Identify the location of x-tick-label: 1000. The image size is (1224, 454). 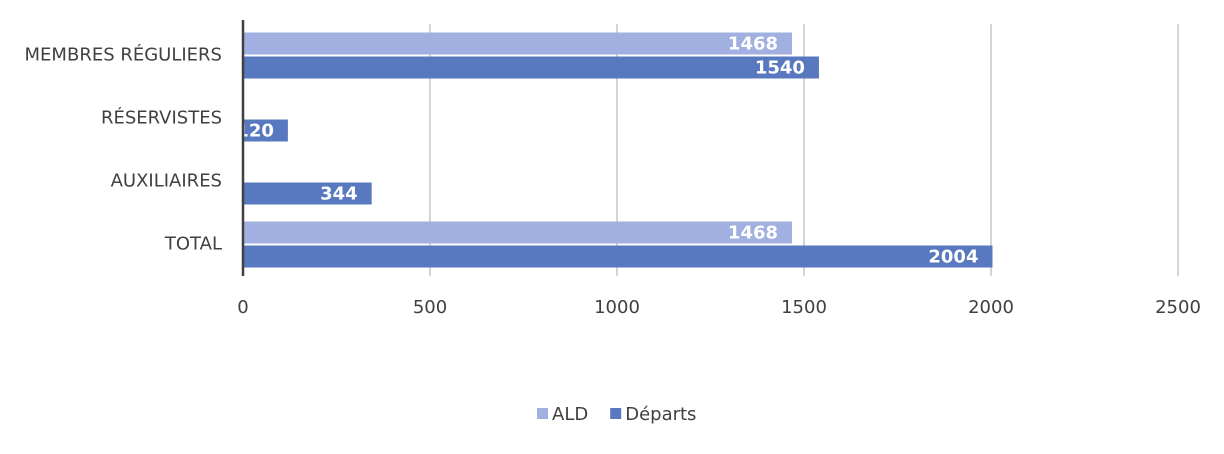
(617, 307).